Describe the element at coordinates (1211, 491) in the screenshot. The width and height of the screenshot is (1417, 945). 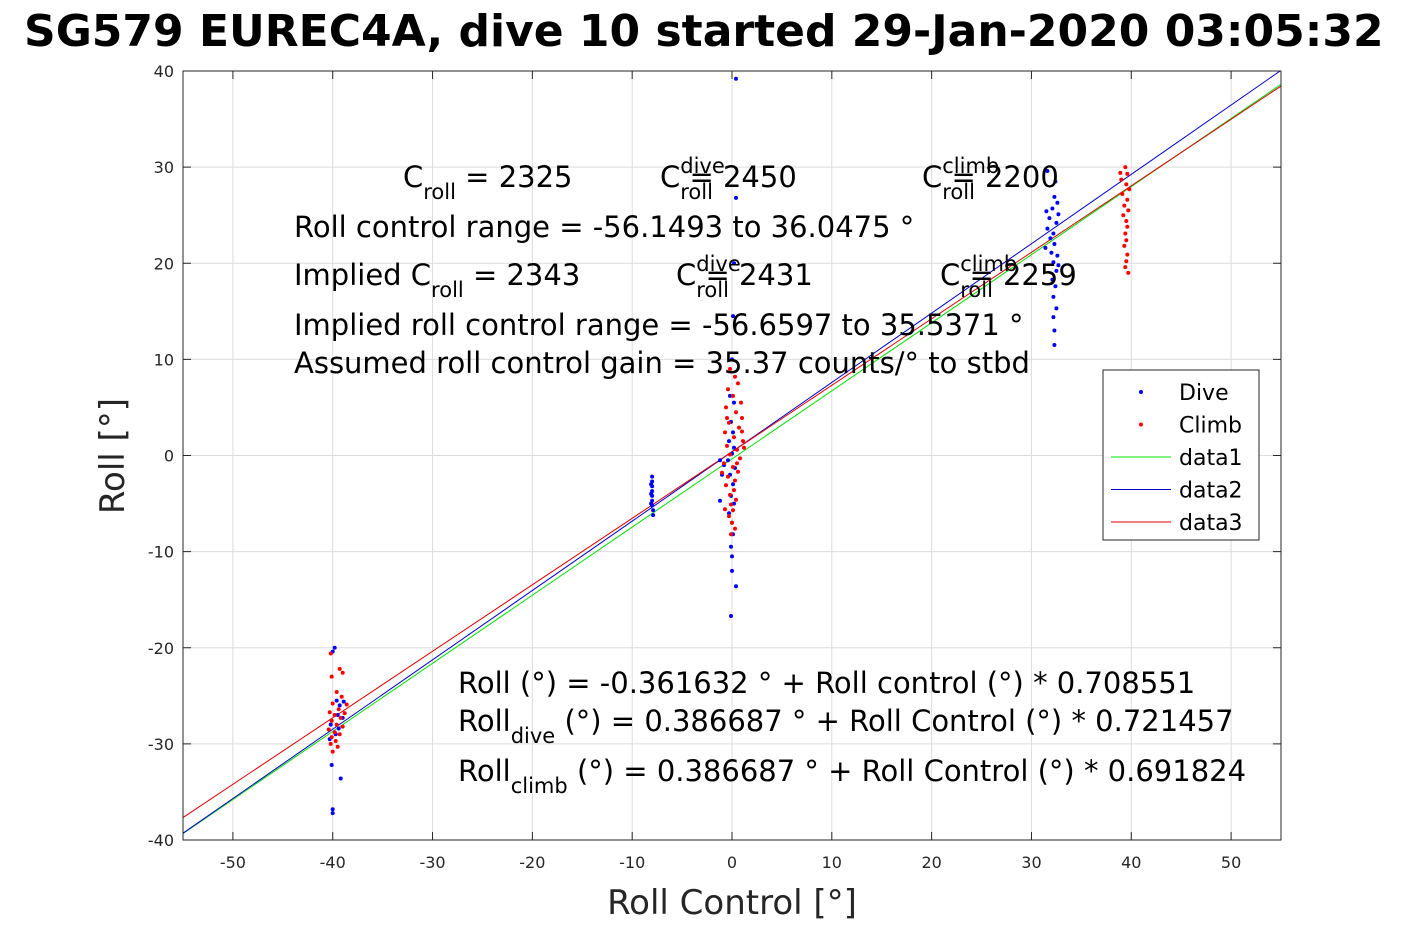
I see `legend-label: data2` at that location.